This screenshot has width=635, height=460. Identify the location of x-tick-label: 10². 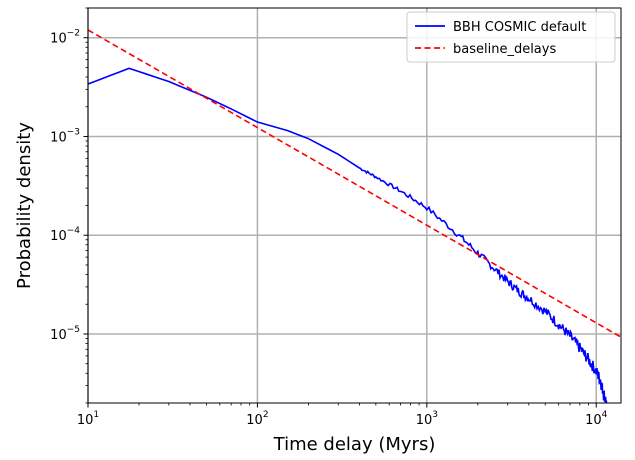
(257, 419).